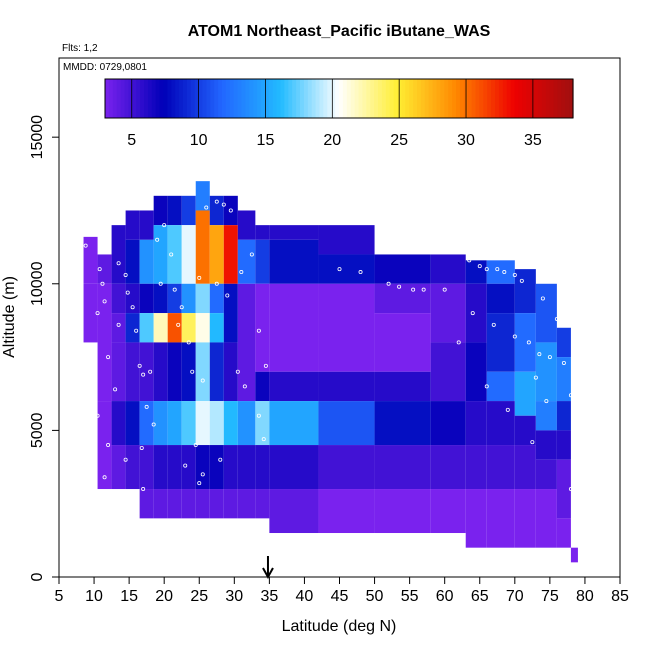 This screenshot has width=650, height=650. What do you see at coordinates (305, 596) in the screenshot?
I see `x-tick-label: 40` at bounding box center [305, 596].